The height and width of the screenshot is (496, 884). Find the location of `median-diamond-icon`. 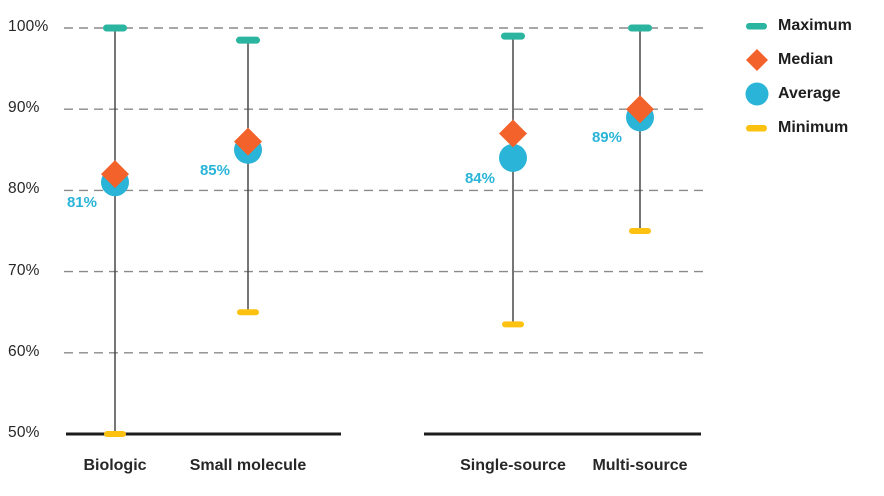

median-diamond-icon is located at coordinates (757, 60).